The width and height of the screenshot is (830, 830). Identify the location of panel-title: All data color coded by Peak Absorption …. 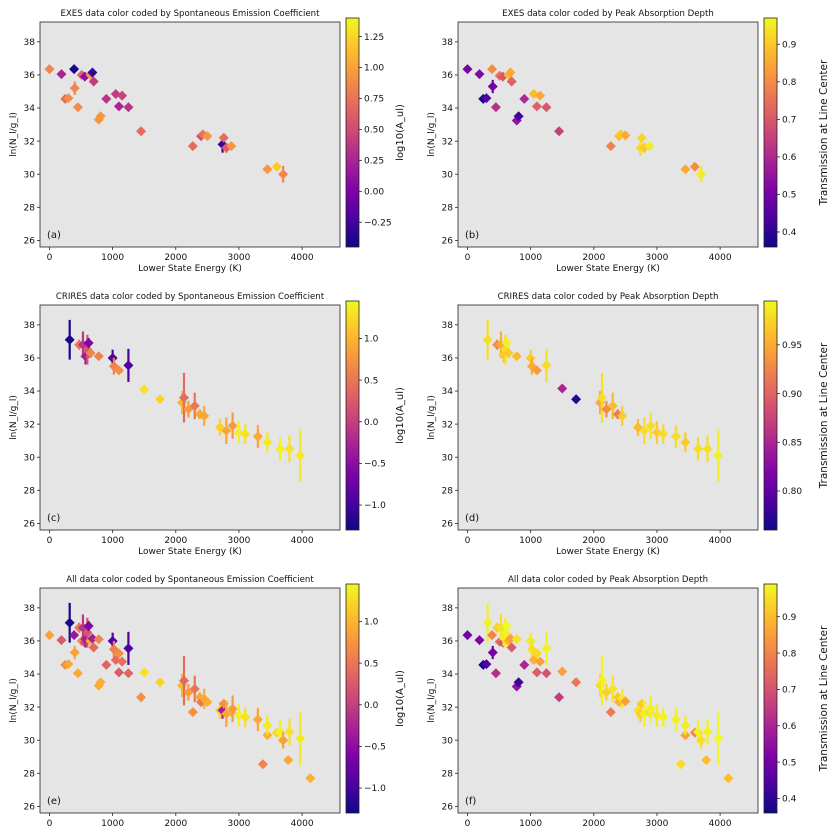
(608, 580).